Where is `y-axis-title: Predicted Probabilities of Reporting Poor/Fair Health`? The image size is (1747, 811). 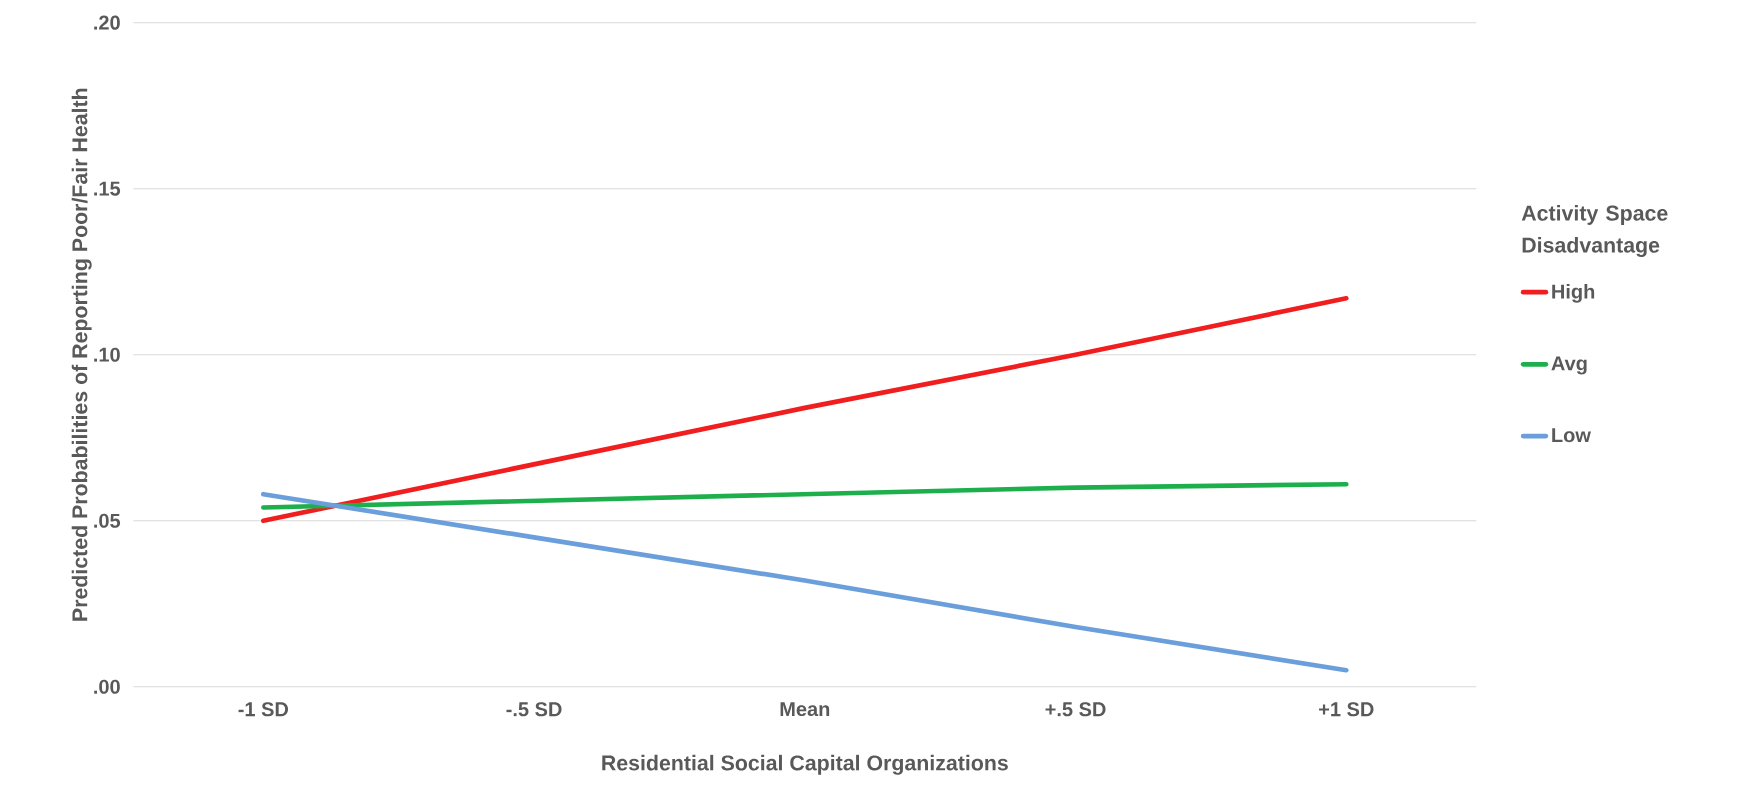
y-axis-title: Predicted Probabilities of Reporting Poor/Fair Health is located at coordinates (81, 354).